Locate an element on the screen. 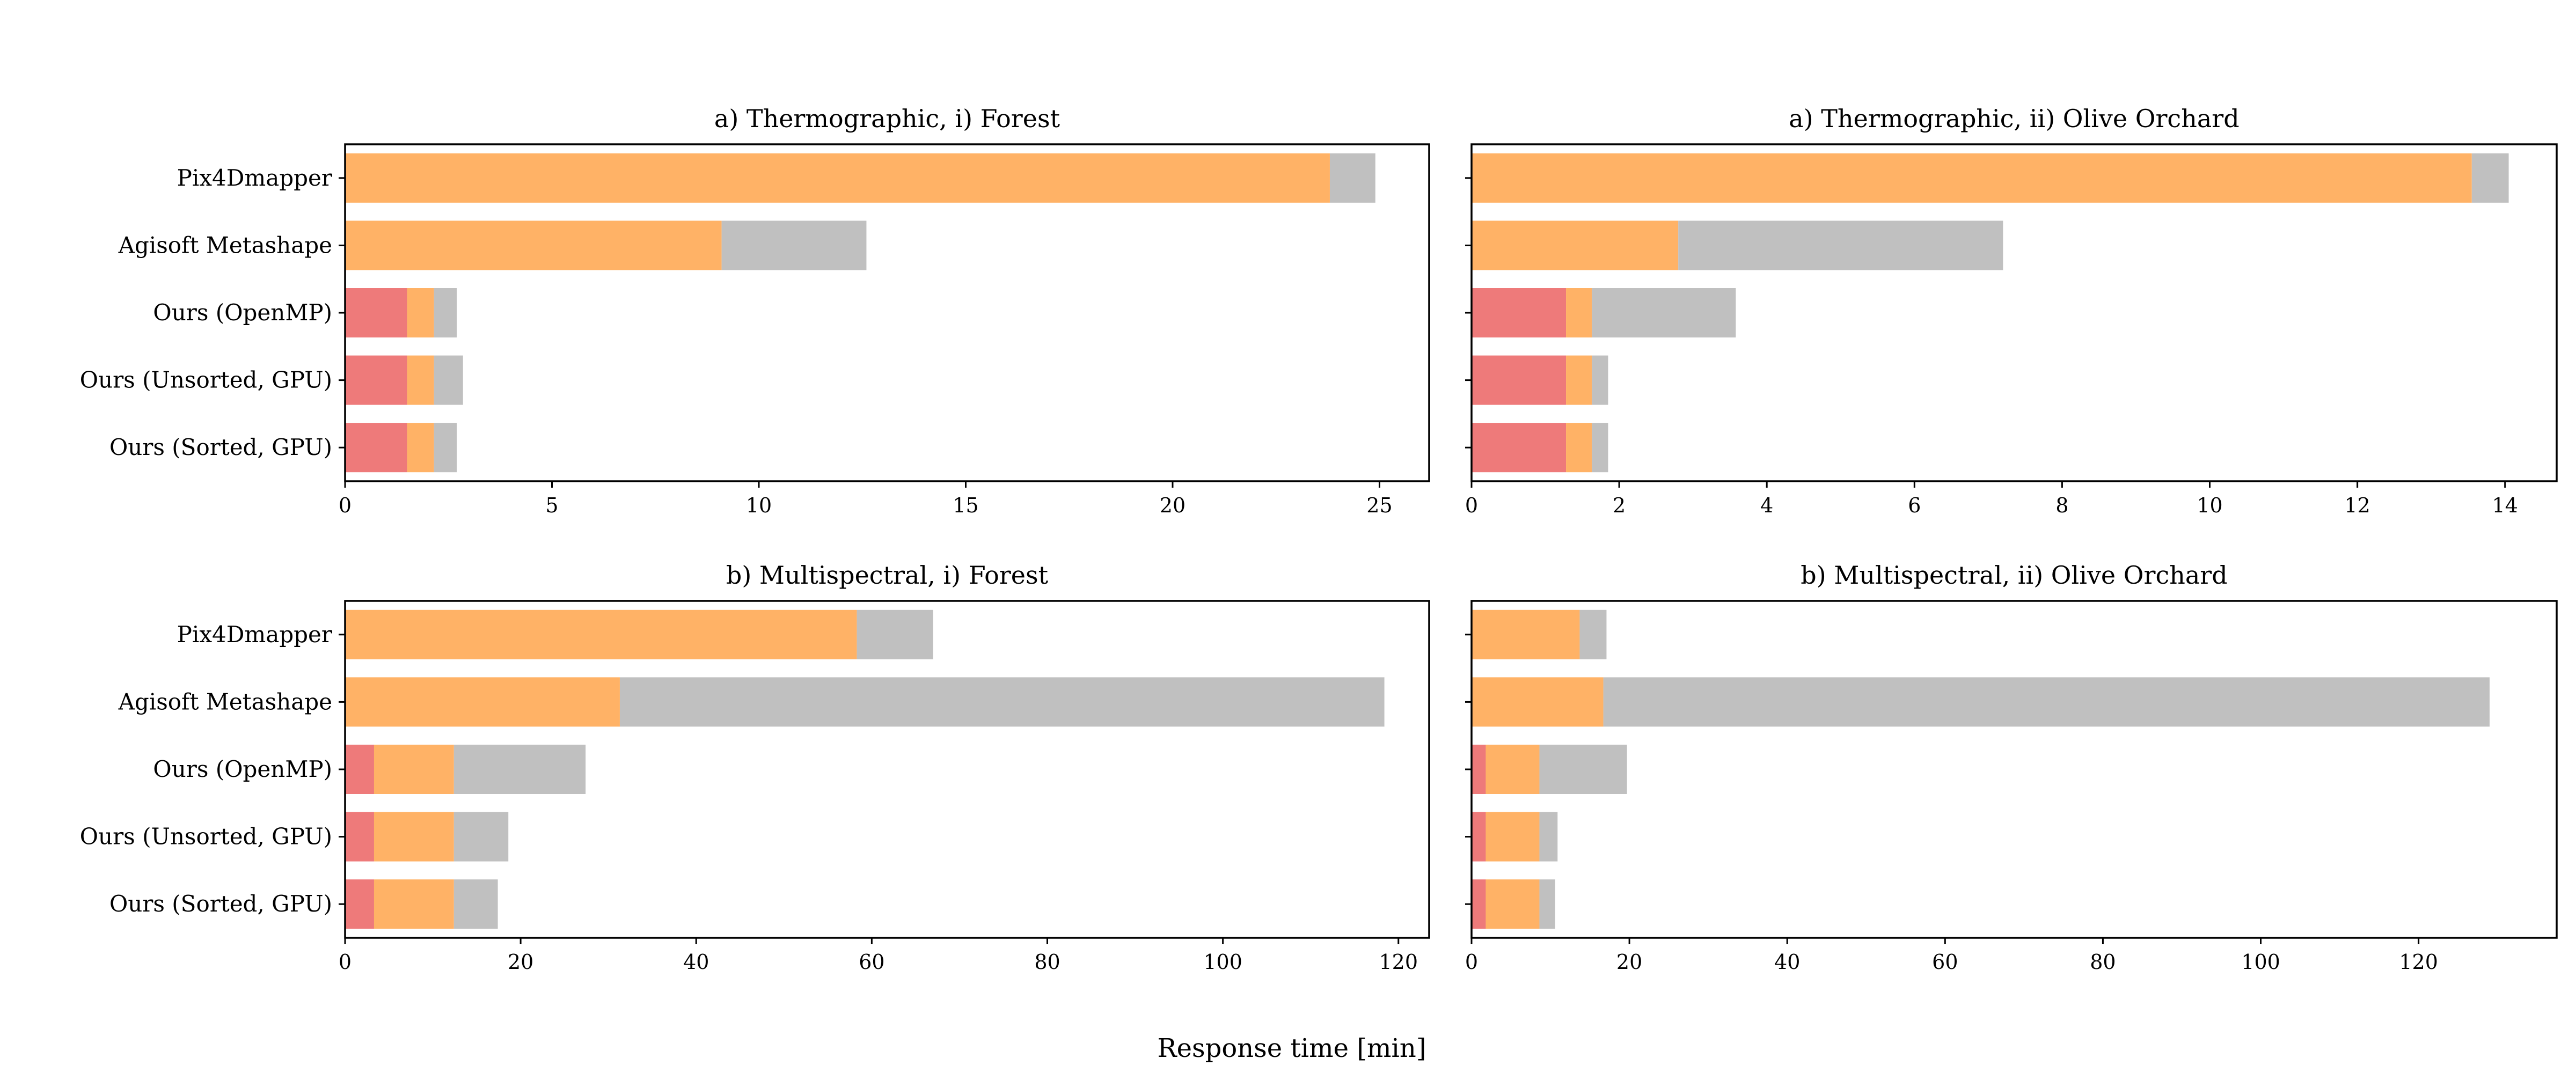 The height and width of the screenshot is (1073, 2576). x-axis-label: Response time [min] is located at coordinates (1291, 1048).